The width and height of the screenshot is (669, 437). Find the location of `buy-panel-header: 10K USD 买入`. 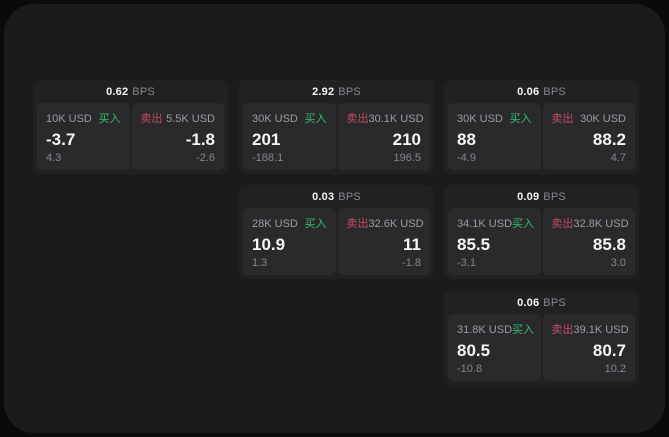

buy-panel-header: 10K USD 买入 is located at coordinates (83, 118).